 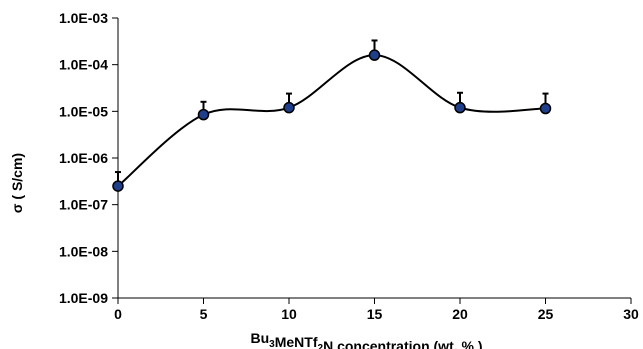 What do you see at coordinates (83, 205) in the screenshot?
I see `y-tick-label: 1.0E-07` at bounding box center [83, 205].